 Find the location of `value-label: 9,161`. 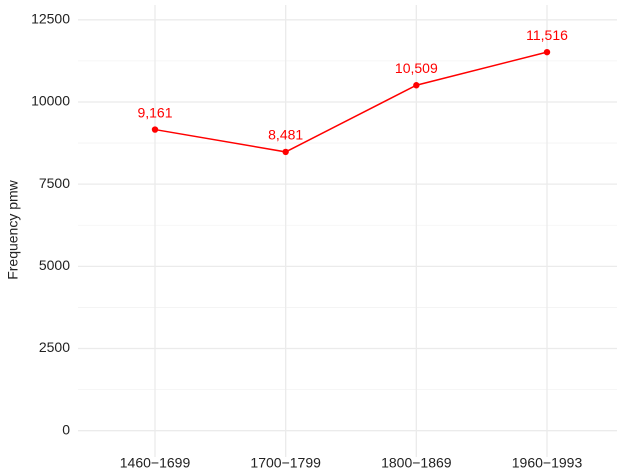

value-label: 9,161 is located at coordinates (154, 112).